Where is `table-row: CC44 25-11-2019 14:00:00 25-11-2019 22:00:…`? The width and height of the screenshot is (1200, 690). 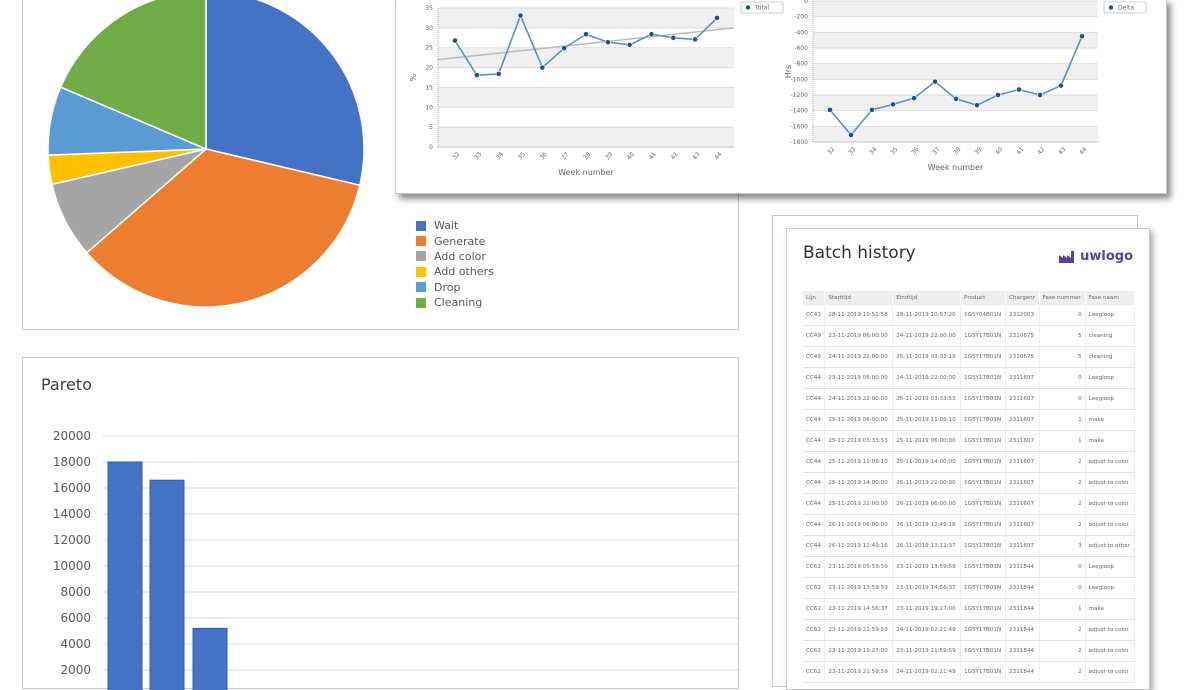 table-row: CC44 25-11-2019 14:00:00 25-11-2019 22:00:… is located at coordinates (969, 483).